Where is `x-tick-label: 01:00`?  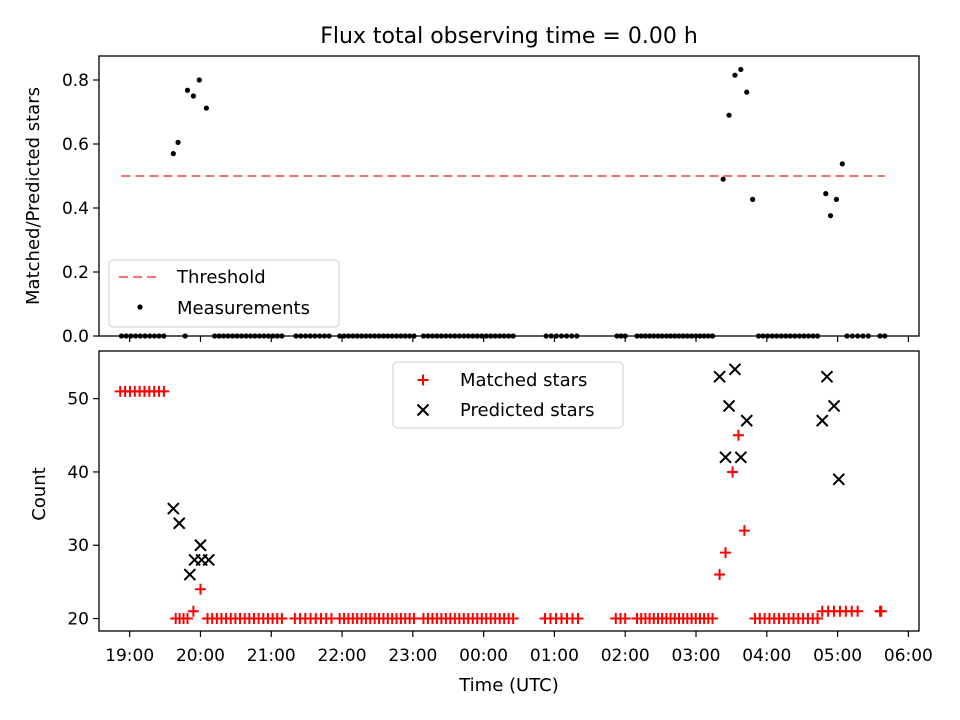 x-tick-label: 01:00 is located at coordinates (554, 656).